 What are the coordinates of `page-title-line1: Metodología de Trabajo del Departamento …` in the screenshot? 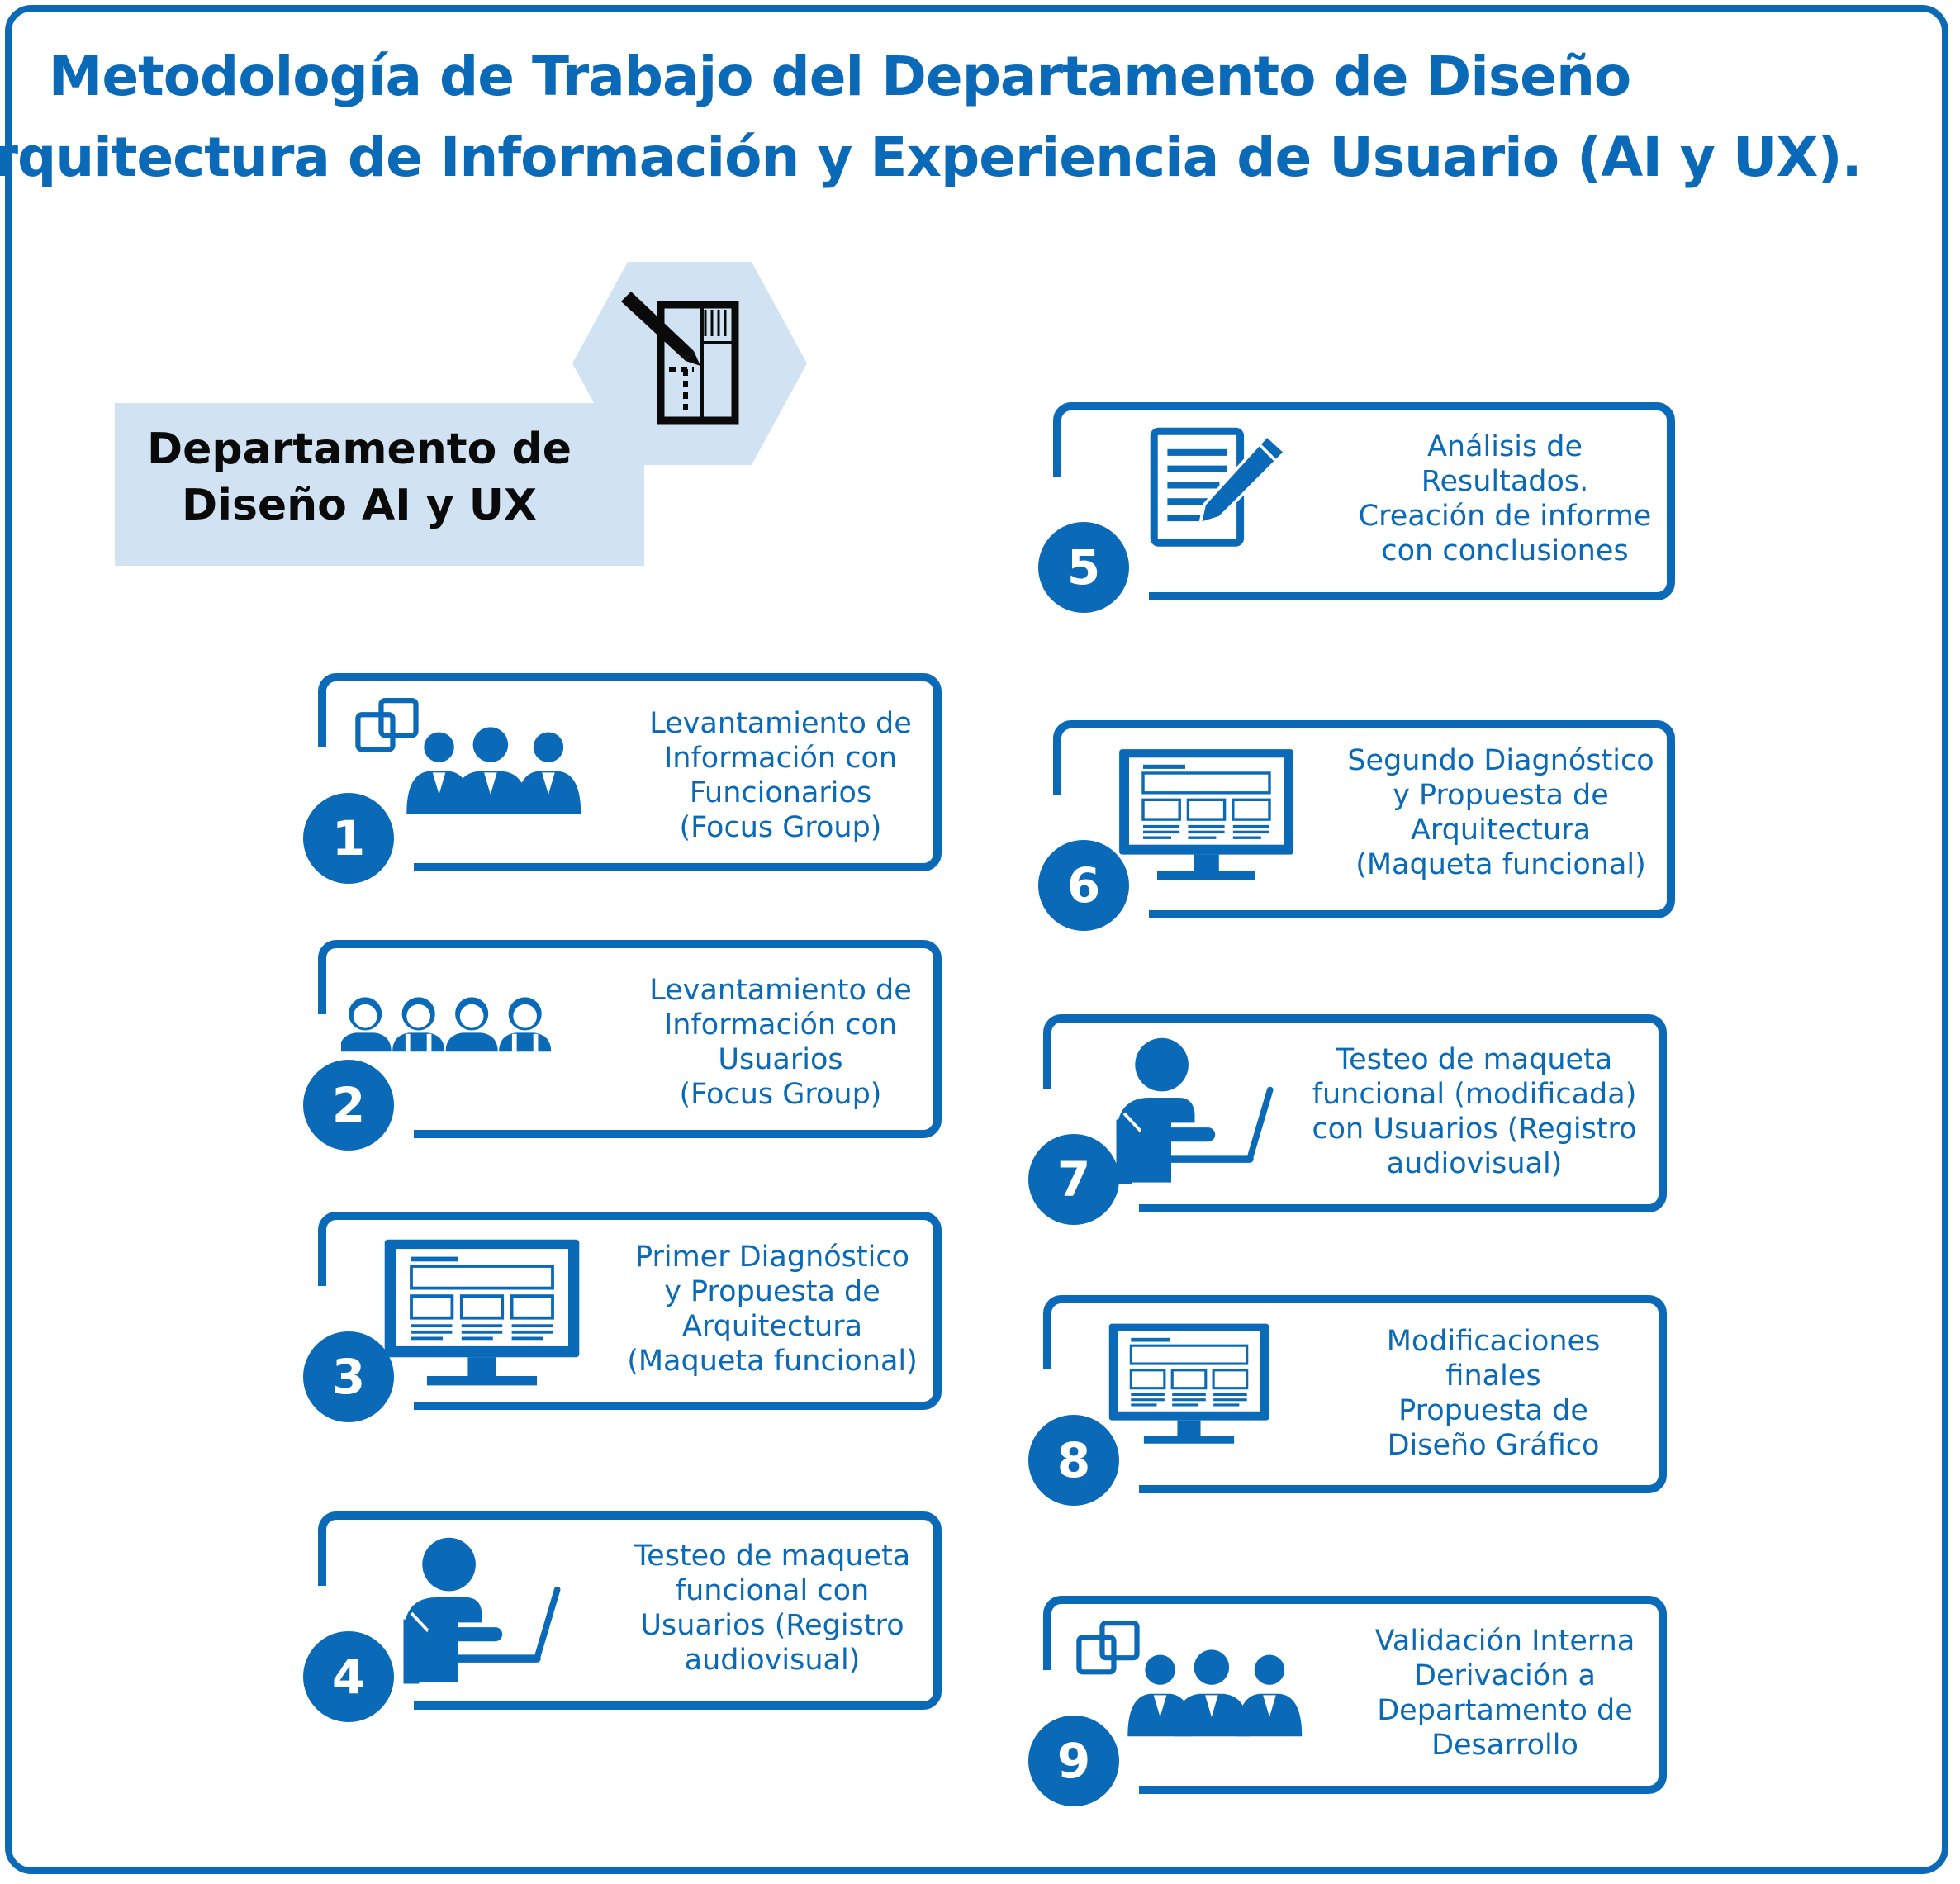 It's located at (840, 76).